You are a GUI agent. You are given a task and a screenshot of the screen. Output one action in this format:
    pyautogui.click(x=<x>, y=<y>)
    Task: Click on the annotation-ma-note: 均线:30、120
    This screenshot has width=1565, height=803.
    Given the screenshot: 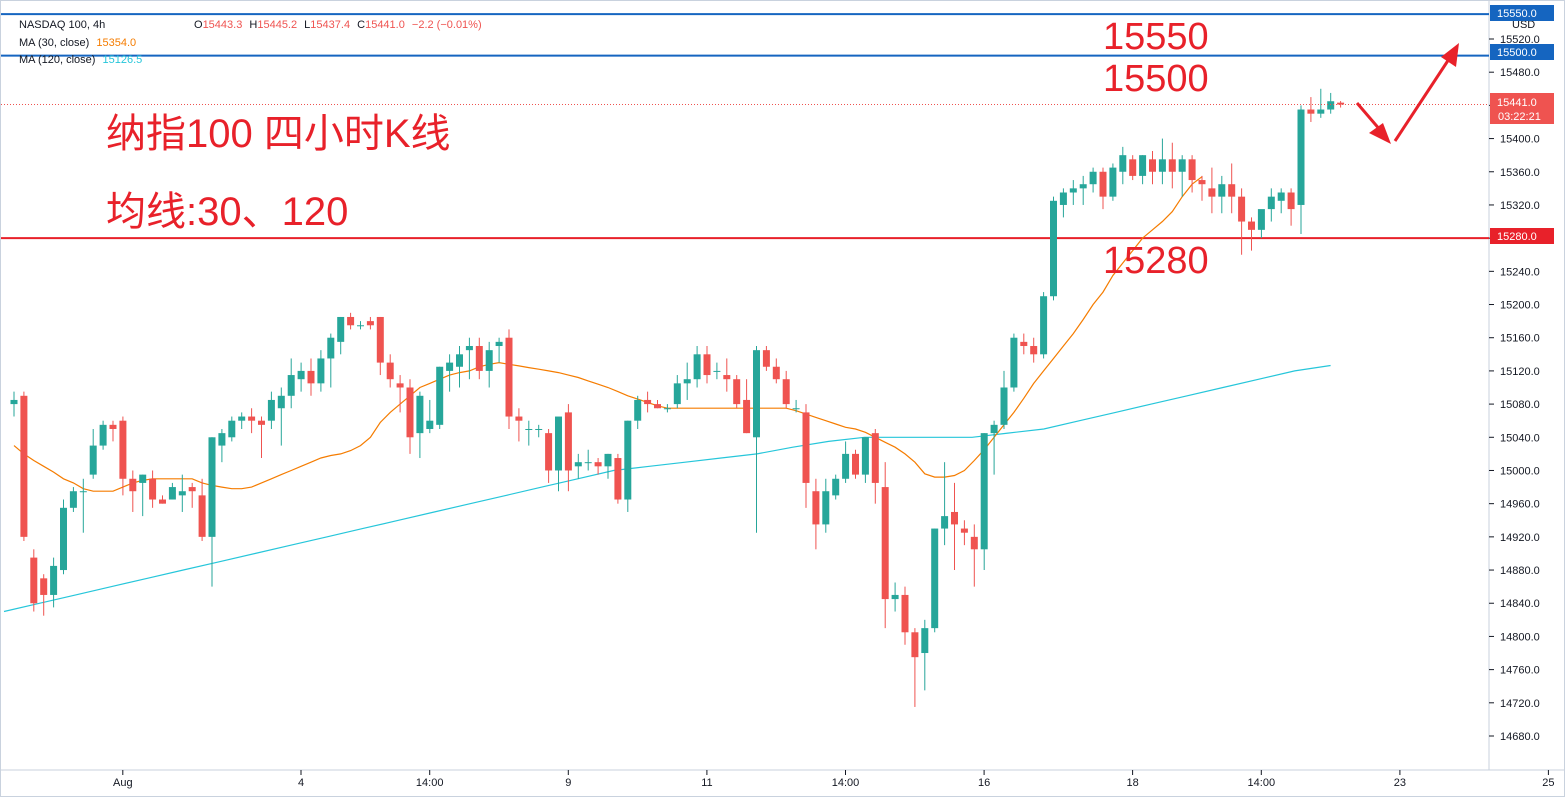 What is the action you would take?
    pyautogui.click(x=227, y=212)
    